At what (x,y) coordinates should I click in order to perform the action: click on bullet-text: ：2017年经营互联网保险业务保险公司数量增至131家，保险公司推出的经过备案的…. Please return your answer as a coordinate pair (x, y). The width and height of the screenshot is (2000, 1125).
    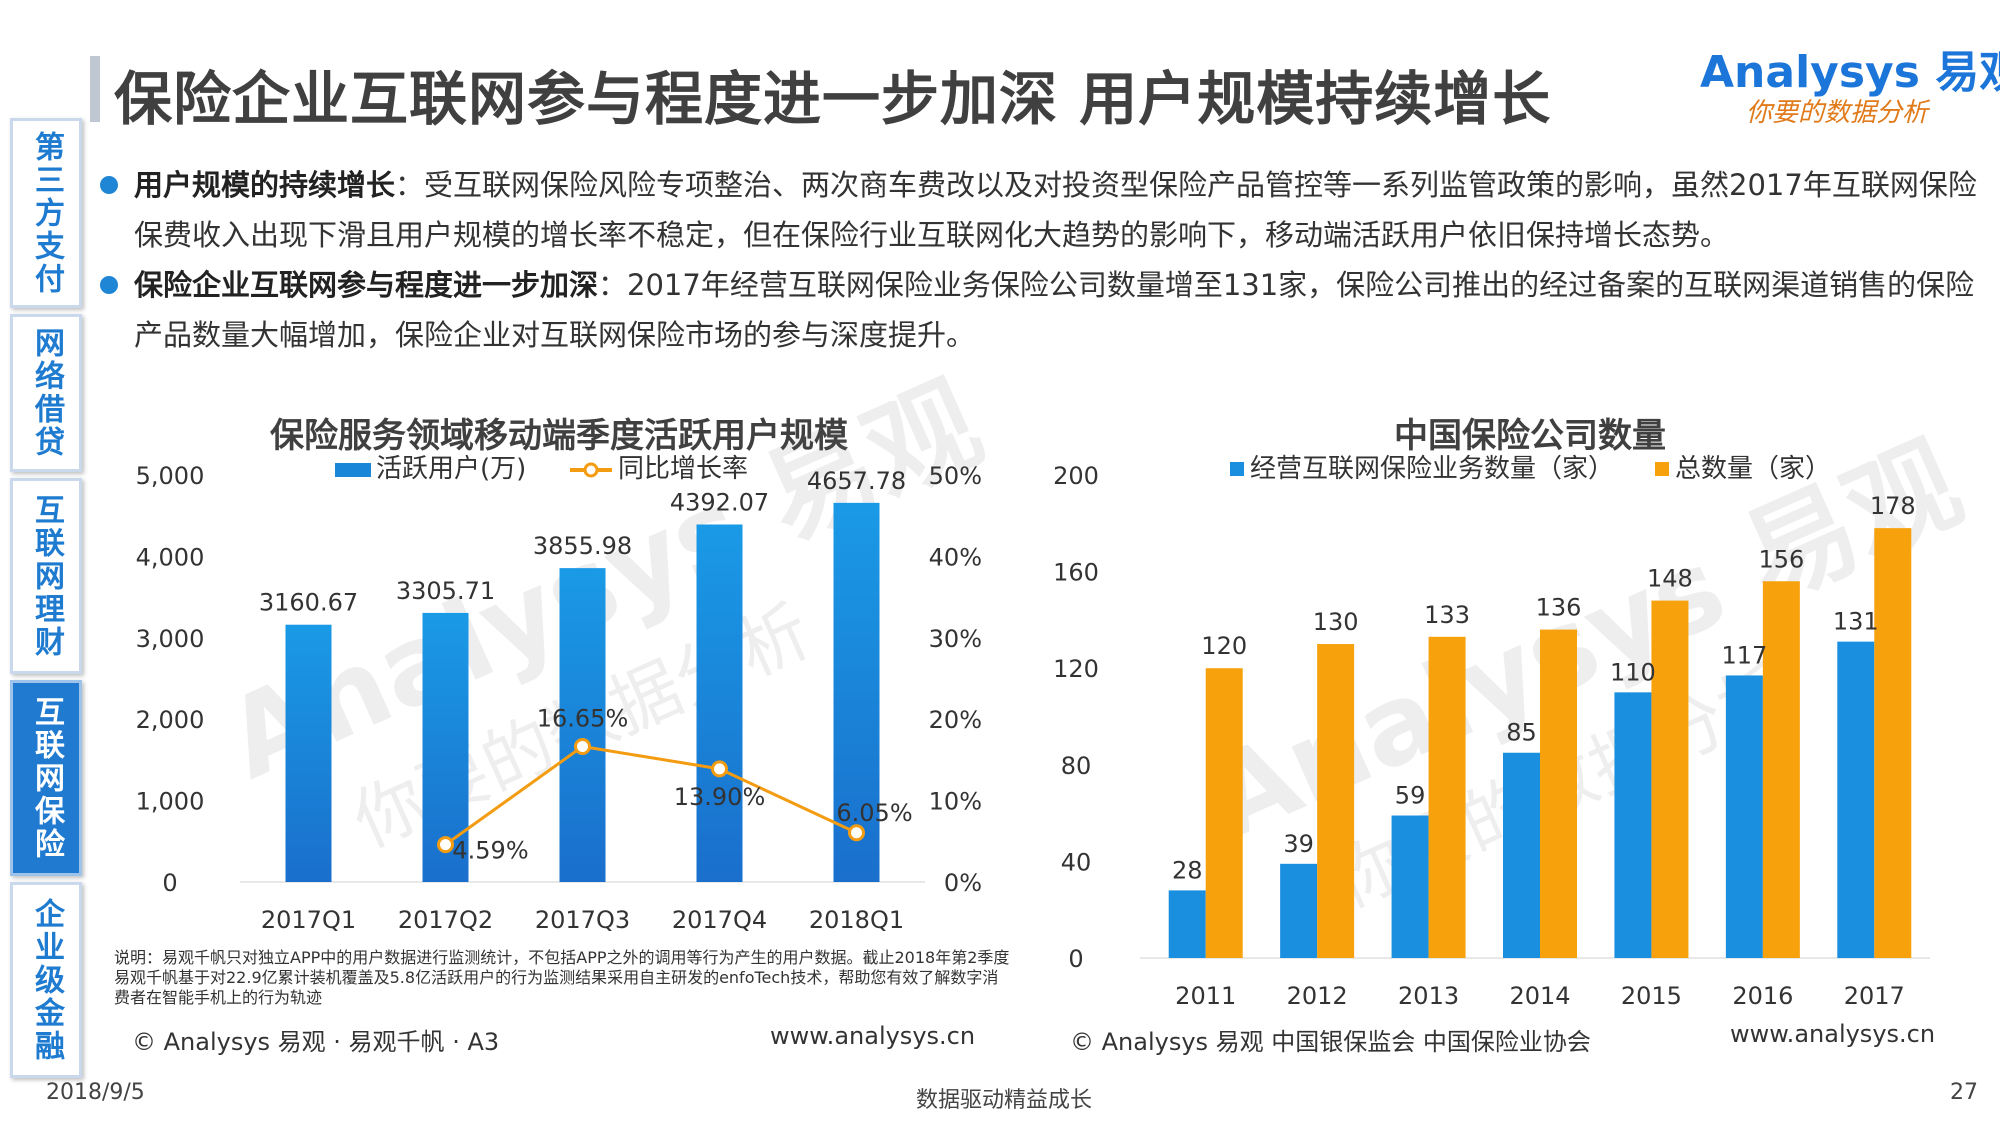
    Looking at the image, I should click on (1054, 310).